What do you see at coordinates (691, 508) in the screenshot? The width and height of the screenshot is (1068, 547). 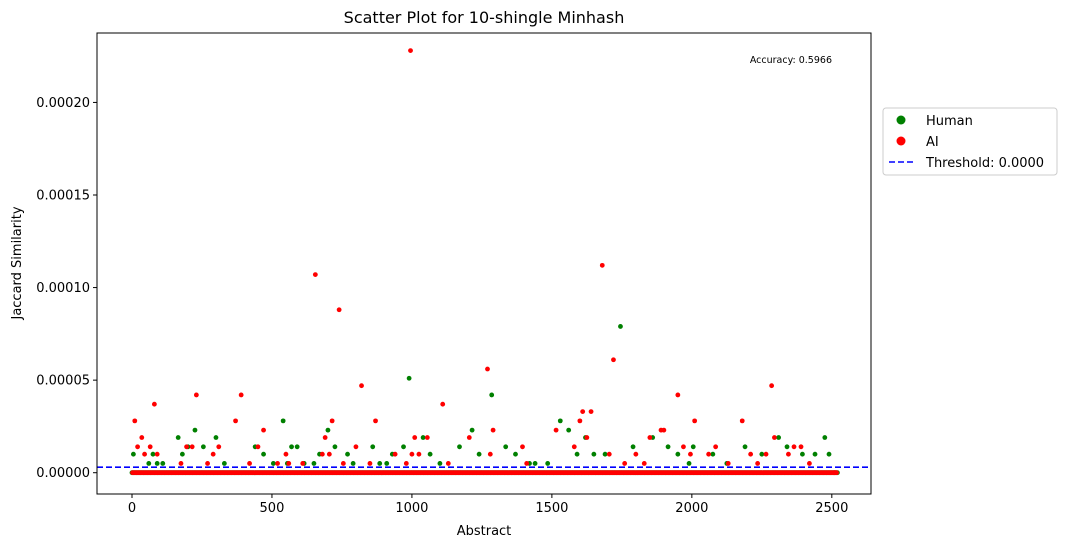 I see `x-tick-label: 2000` at bounding box center [691, 508].